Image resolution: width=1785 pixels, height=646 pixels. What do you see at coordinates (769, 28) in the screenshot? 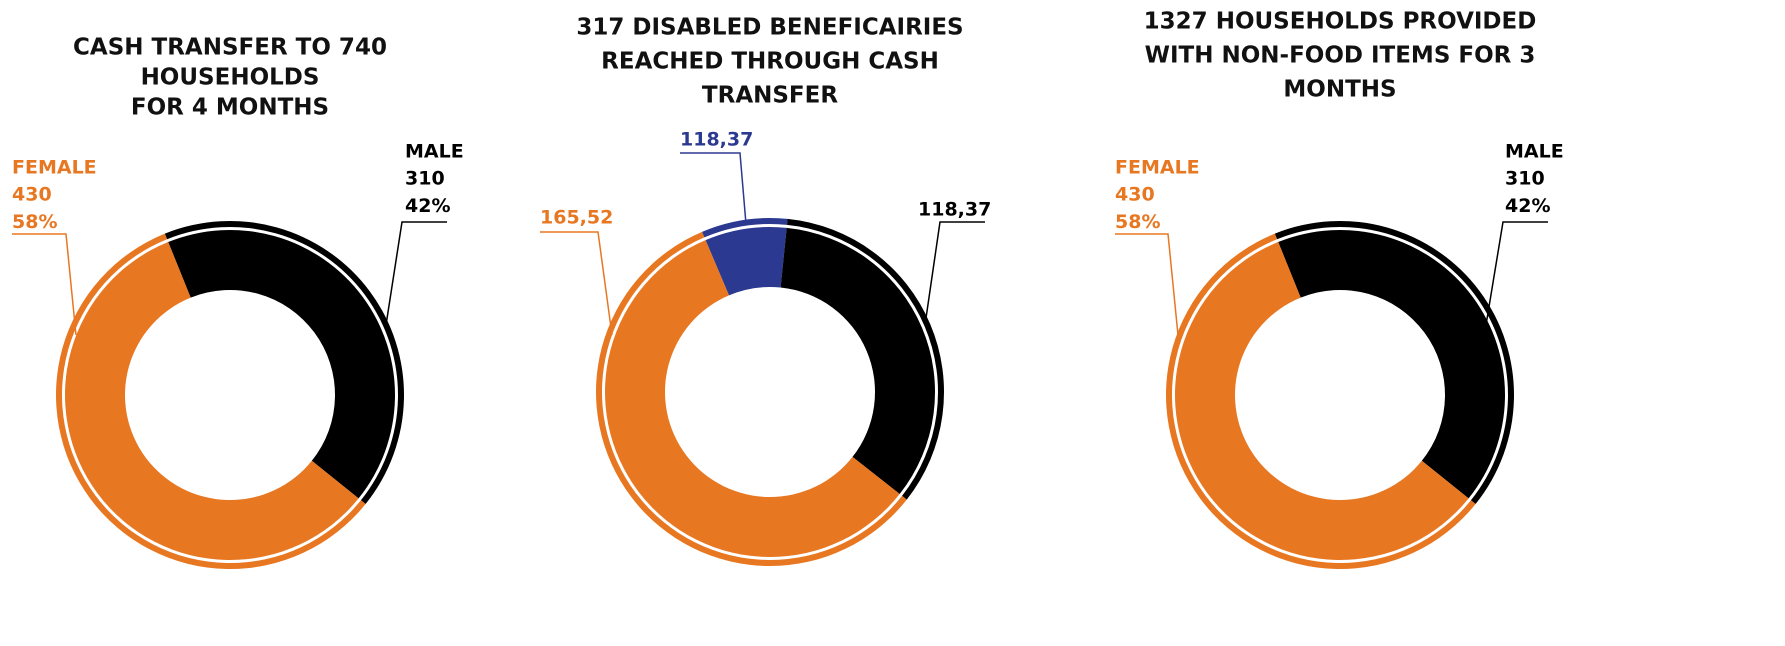
I see `chart-title: 317 DISABLED BENEFICAIRIES` at bounding box center [769, 28].